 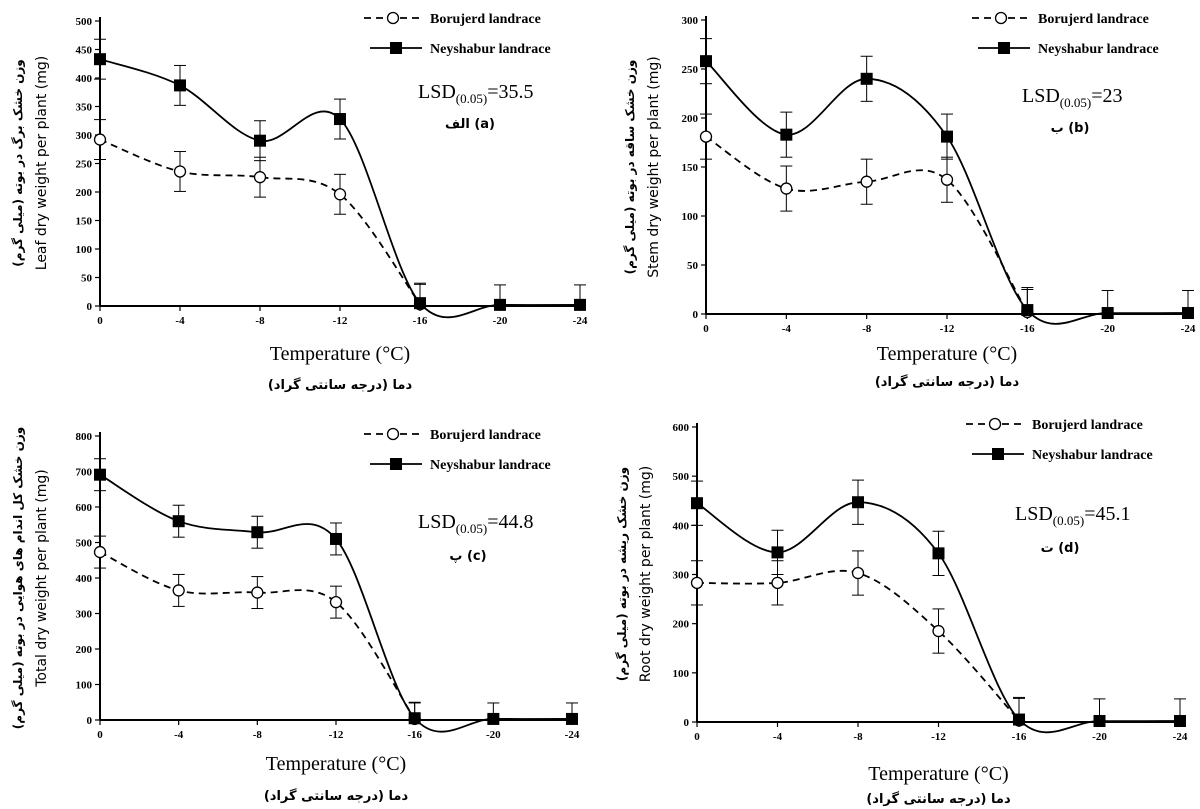 I want to click on y-axis-label-fa: وزن خشک برگ در بوته (میلی گرم), so click(x=18, y=163).